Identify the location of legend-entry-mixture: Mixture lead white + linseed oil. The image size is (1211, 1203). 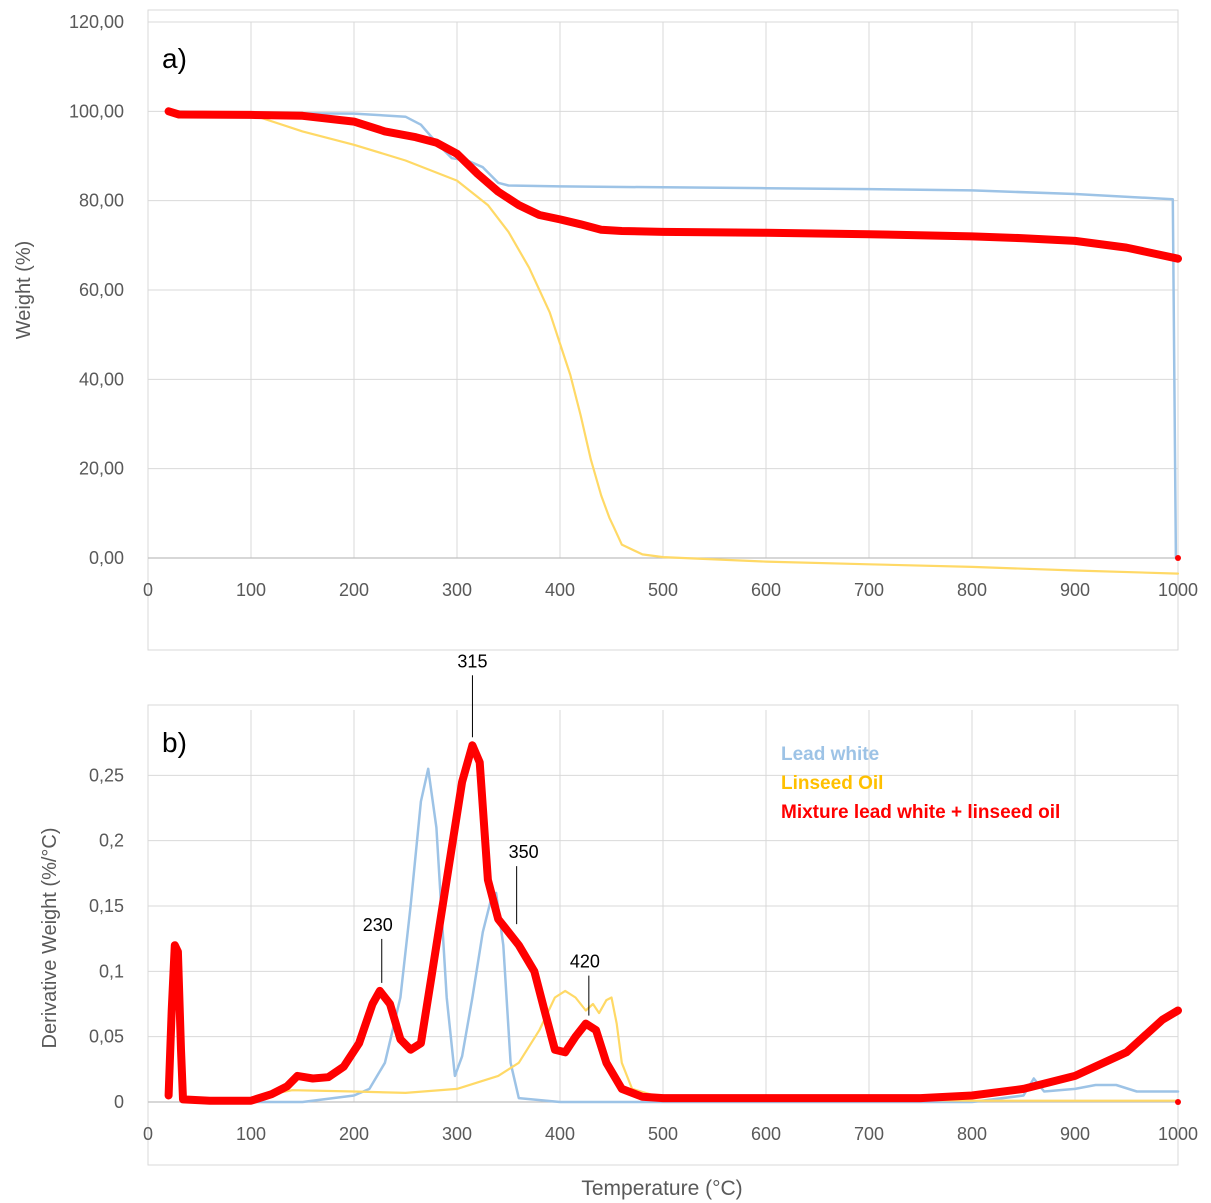
(920, 812).